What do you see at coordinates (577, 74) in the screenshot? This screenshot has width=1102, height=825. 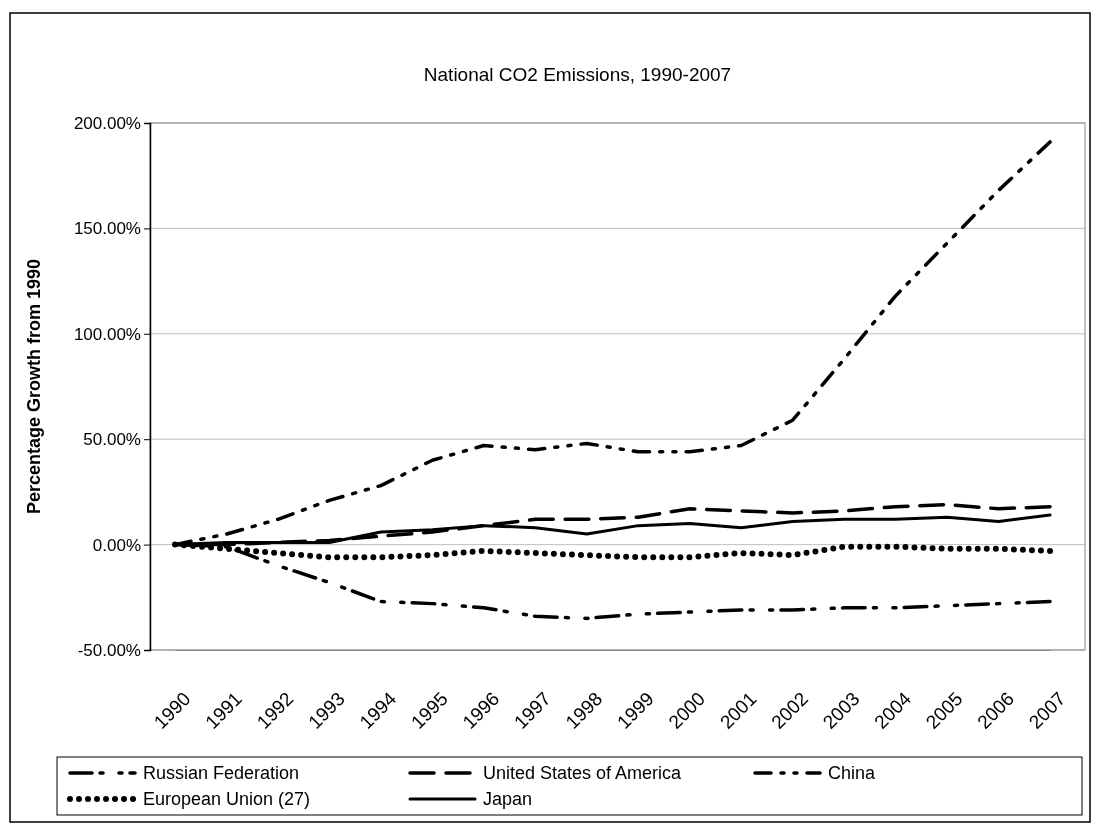 I see `chart-title: National CO2 Emissions, 1990-2007` at bounding box center [577, 74].